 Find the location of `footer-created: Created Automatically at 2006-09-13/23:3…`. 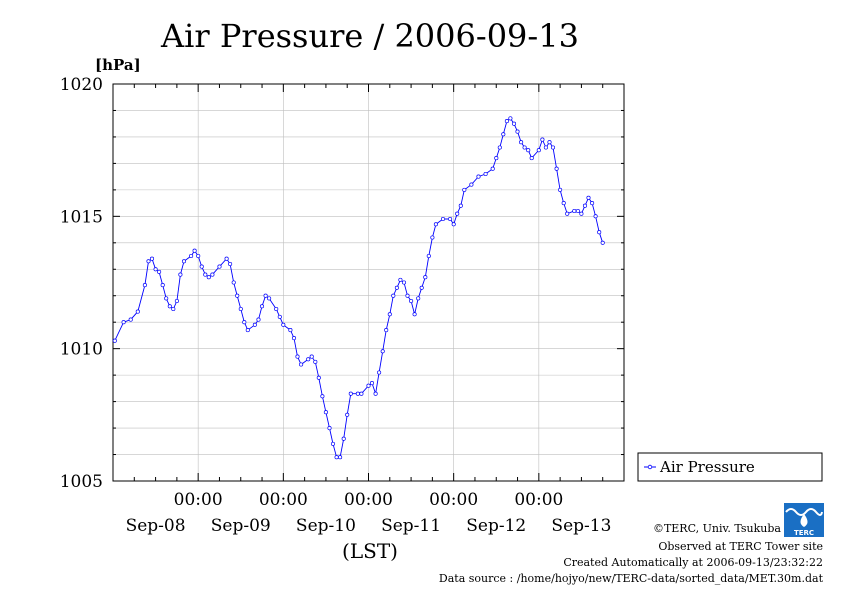

footer-created: Created Automatically at 2006-09-13/23:3… is located at coordinates (693, 562).